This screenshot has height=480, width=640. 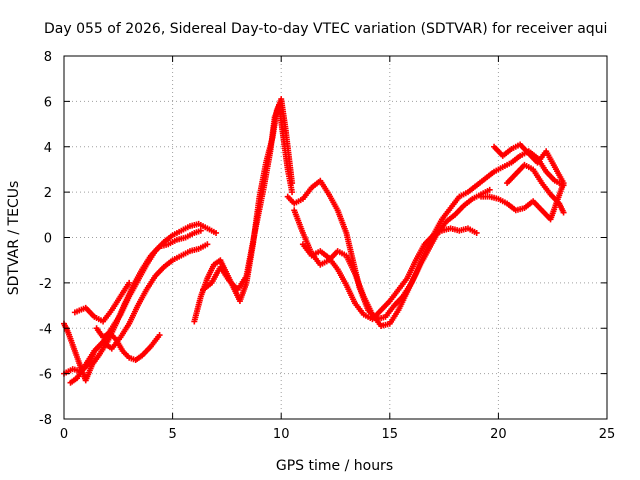 What do you see at coordinates (48, 193) in the screenshot?
I see `y-tick-label: 2` at bounding box center [48, 193].